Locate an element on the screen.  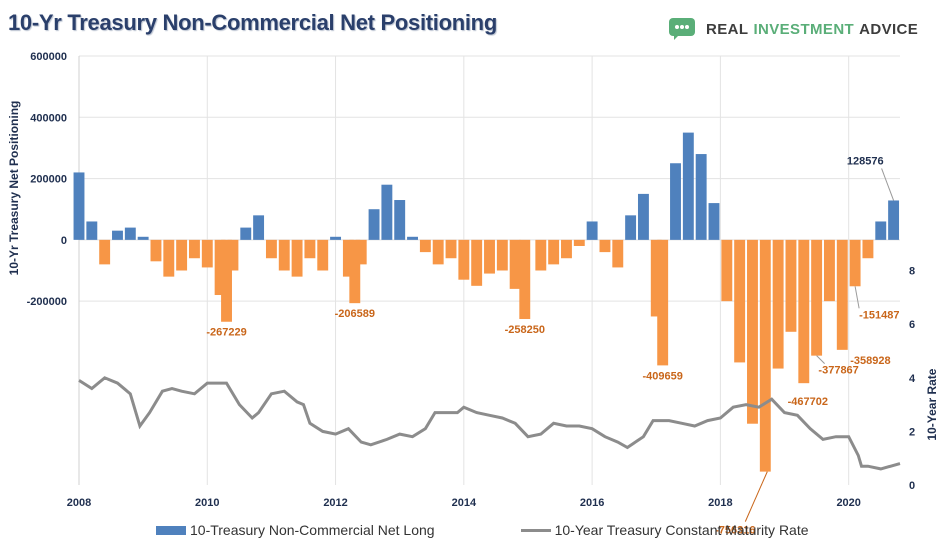
annotation-label: -151487 is located at coordinates (879, 315).